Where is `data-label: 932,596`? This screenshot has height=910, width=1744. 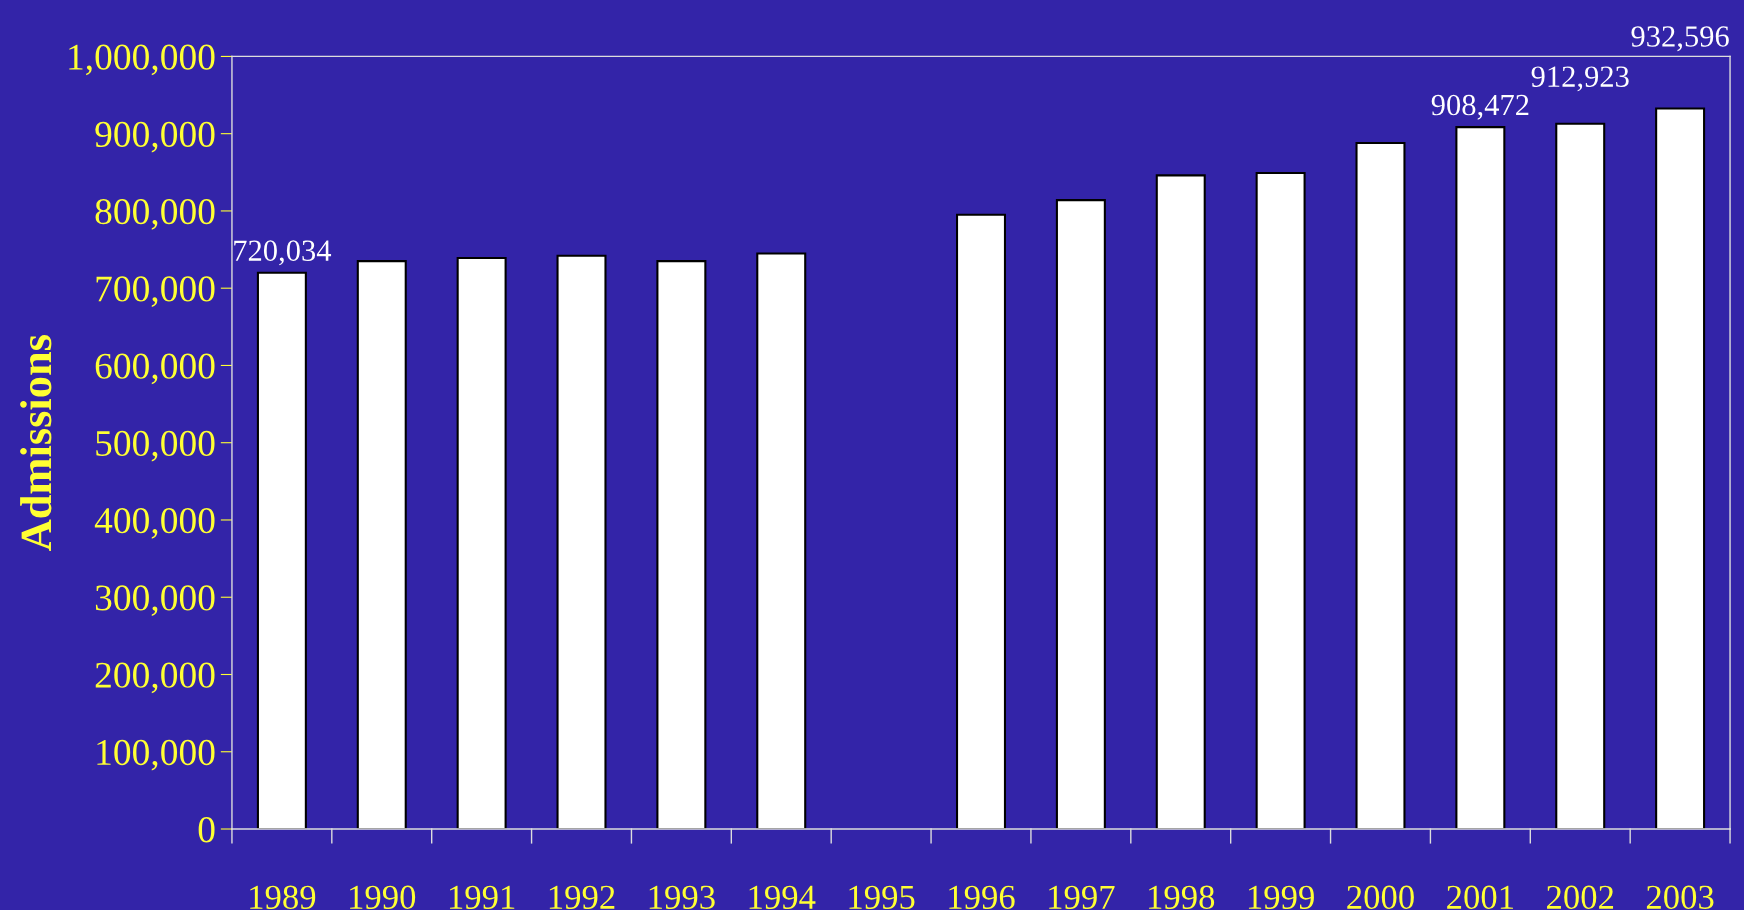 data-label: 932,596 is located at coordinates (1680, 39).